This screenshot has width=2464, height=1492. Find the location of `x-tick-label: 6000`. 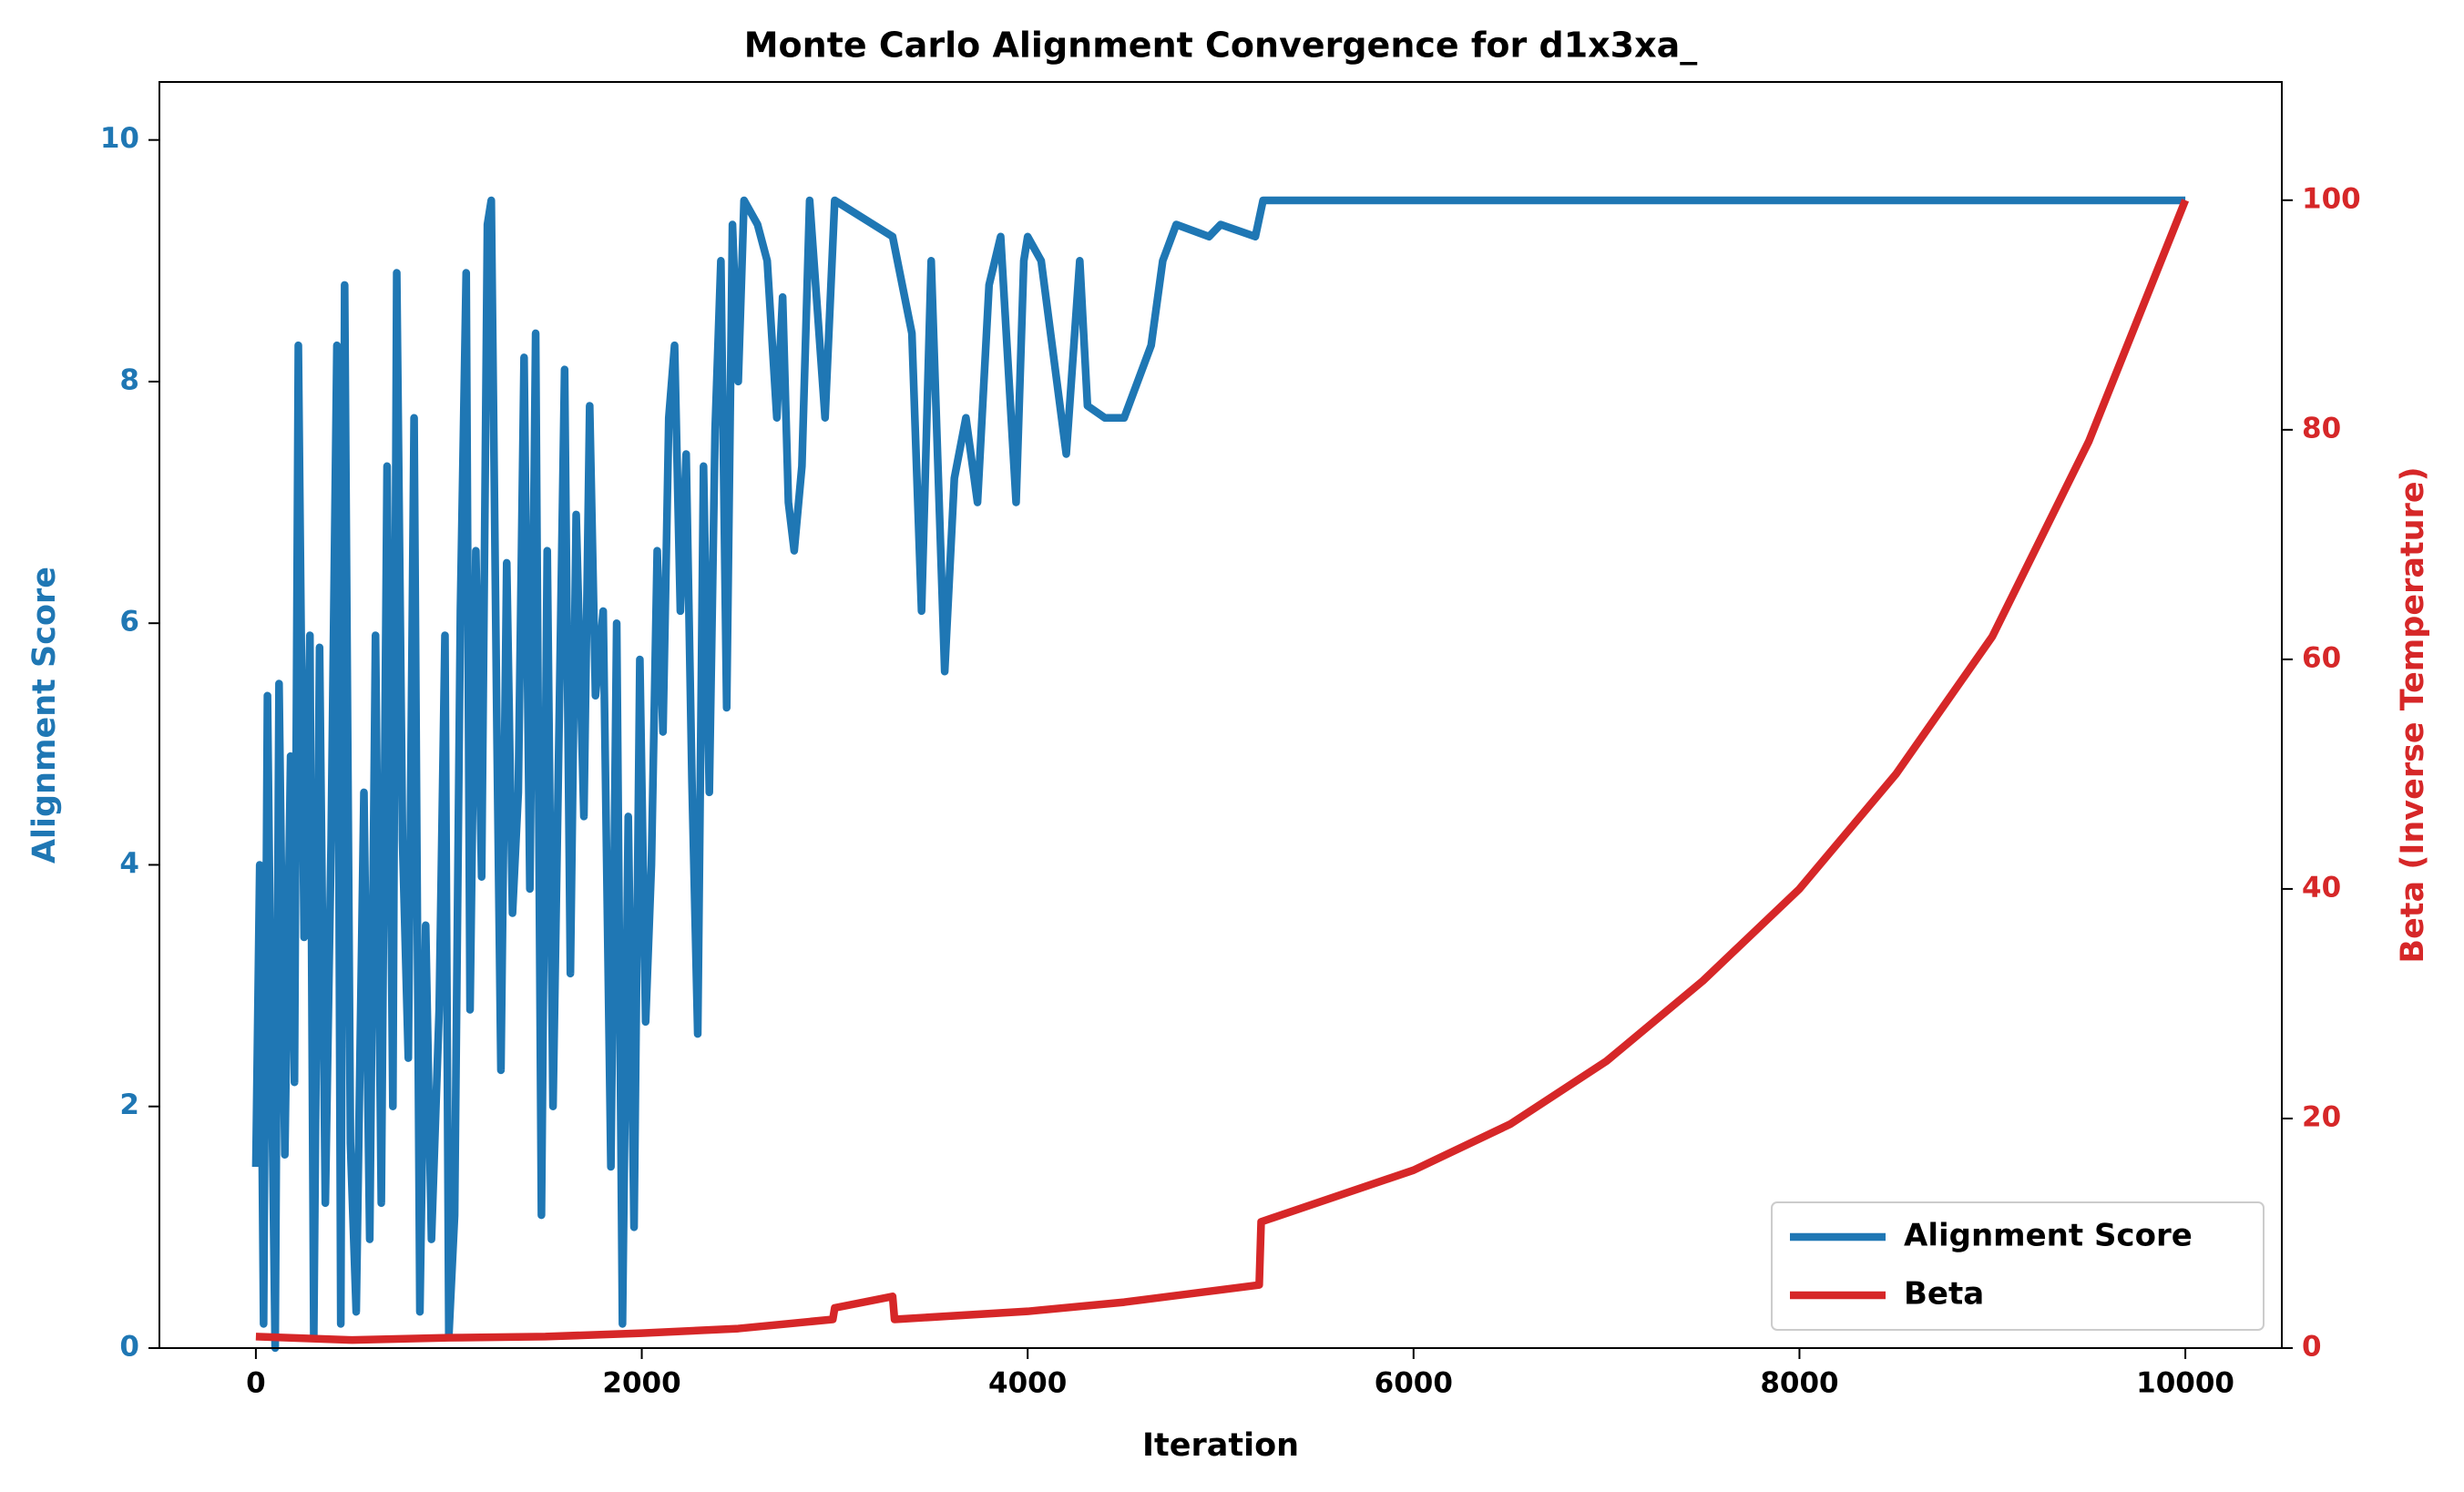

x-tick-label: 6000 is located at coordinates (1414, 1383).